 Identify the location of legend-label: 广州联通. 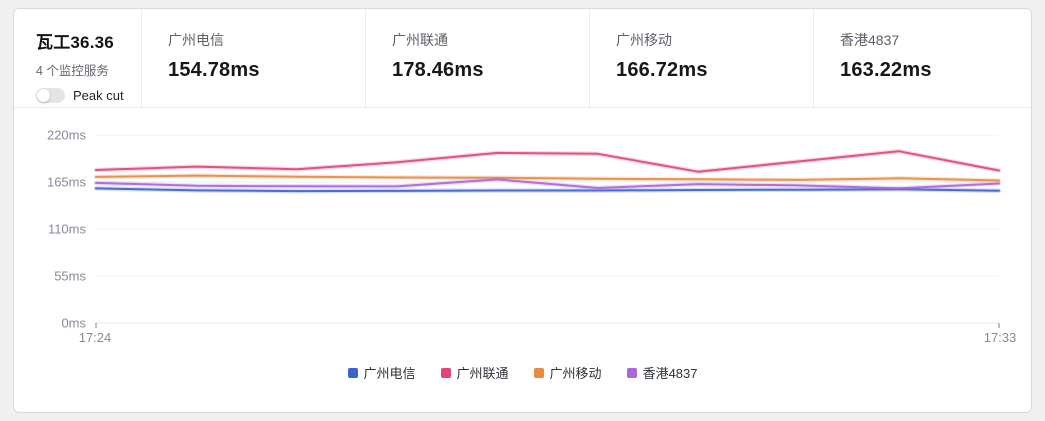
(482, 373).